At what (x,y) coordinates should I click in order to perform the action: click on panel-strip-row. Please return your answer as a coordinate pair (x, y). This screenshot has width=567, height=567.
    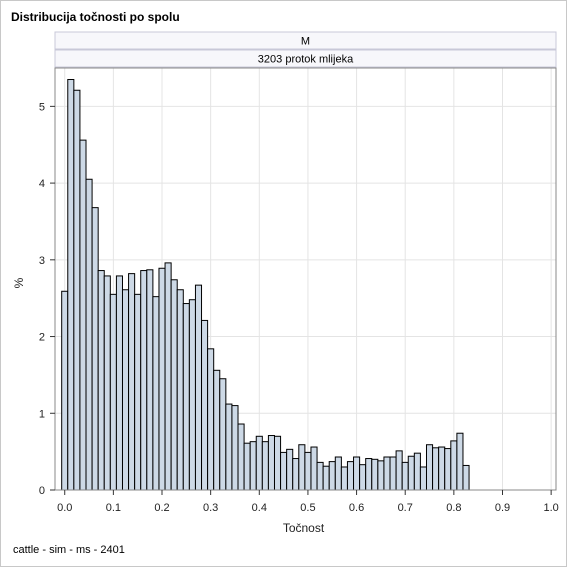
    Looking at the image, I should click on (305, 40).